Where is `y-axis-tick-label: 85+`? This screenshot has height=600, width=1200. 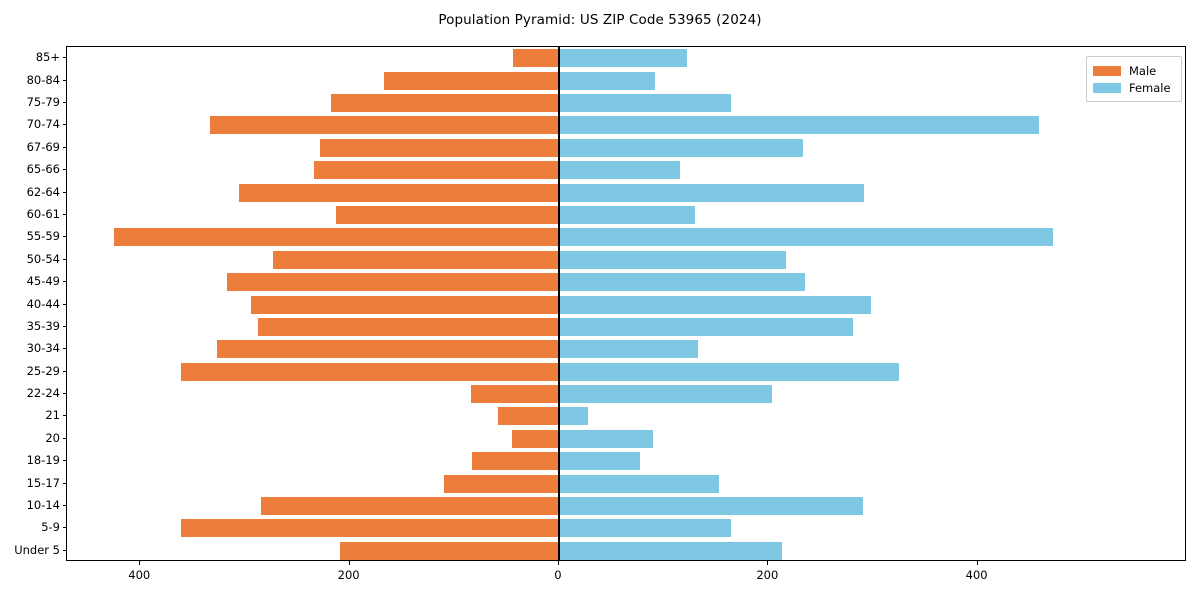 y-axis-tick-label: 85+ is located at coordinates (47, 57).